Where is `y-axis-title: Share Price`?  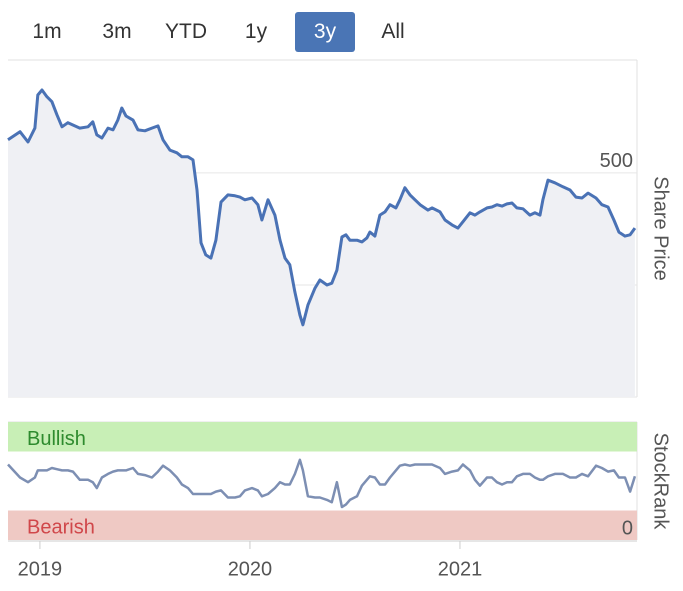
y-axis-title: Share Price is located at coordinates (661, 228).